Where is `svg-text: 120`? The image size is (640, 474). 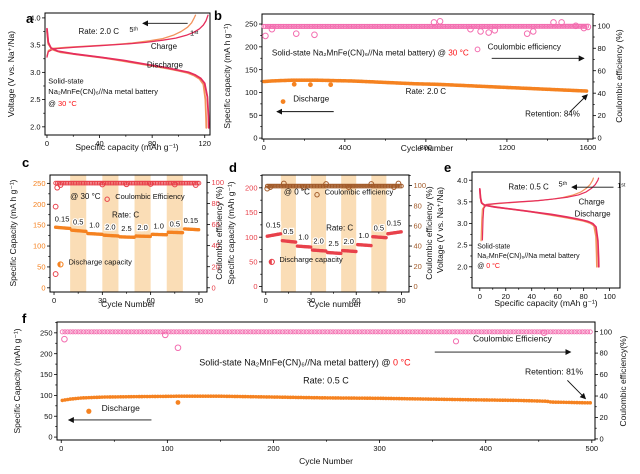 svg-text: 120 is located at coordinates (204, 143).